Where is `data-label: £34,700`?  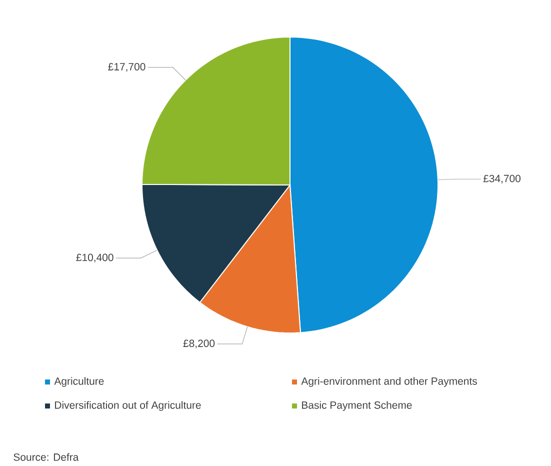 data-label: £34,700 is located at coordinates (501, 179).